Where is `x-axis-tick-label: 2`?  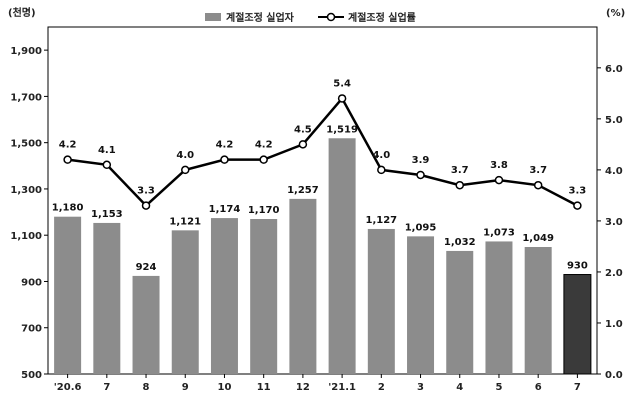
x-axis-tick-label: 2 is located at coordinates (381, 387).